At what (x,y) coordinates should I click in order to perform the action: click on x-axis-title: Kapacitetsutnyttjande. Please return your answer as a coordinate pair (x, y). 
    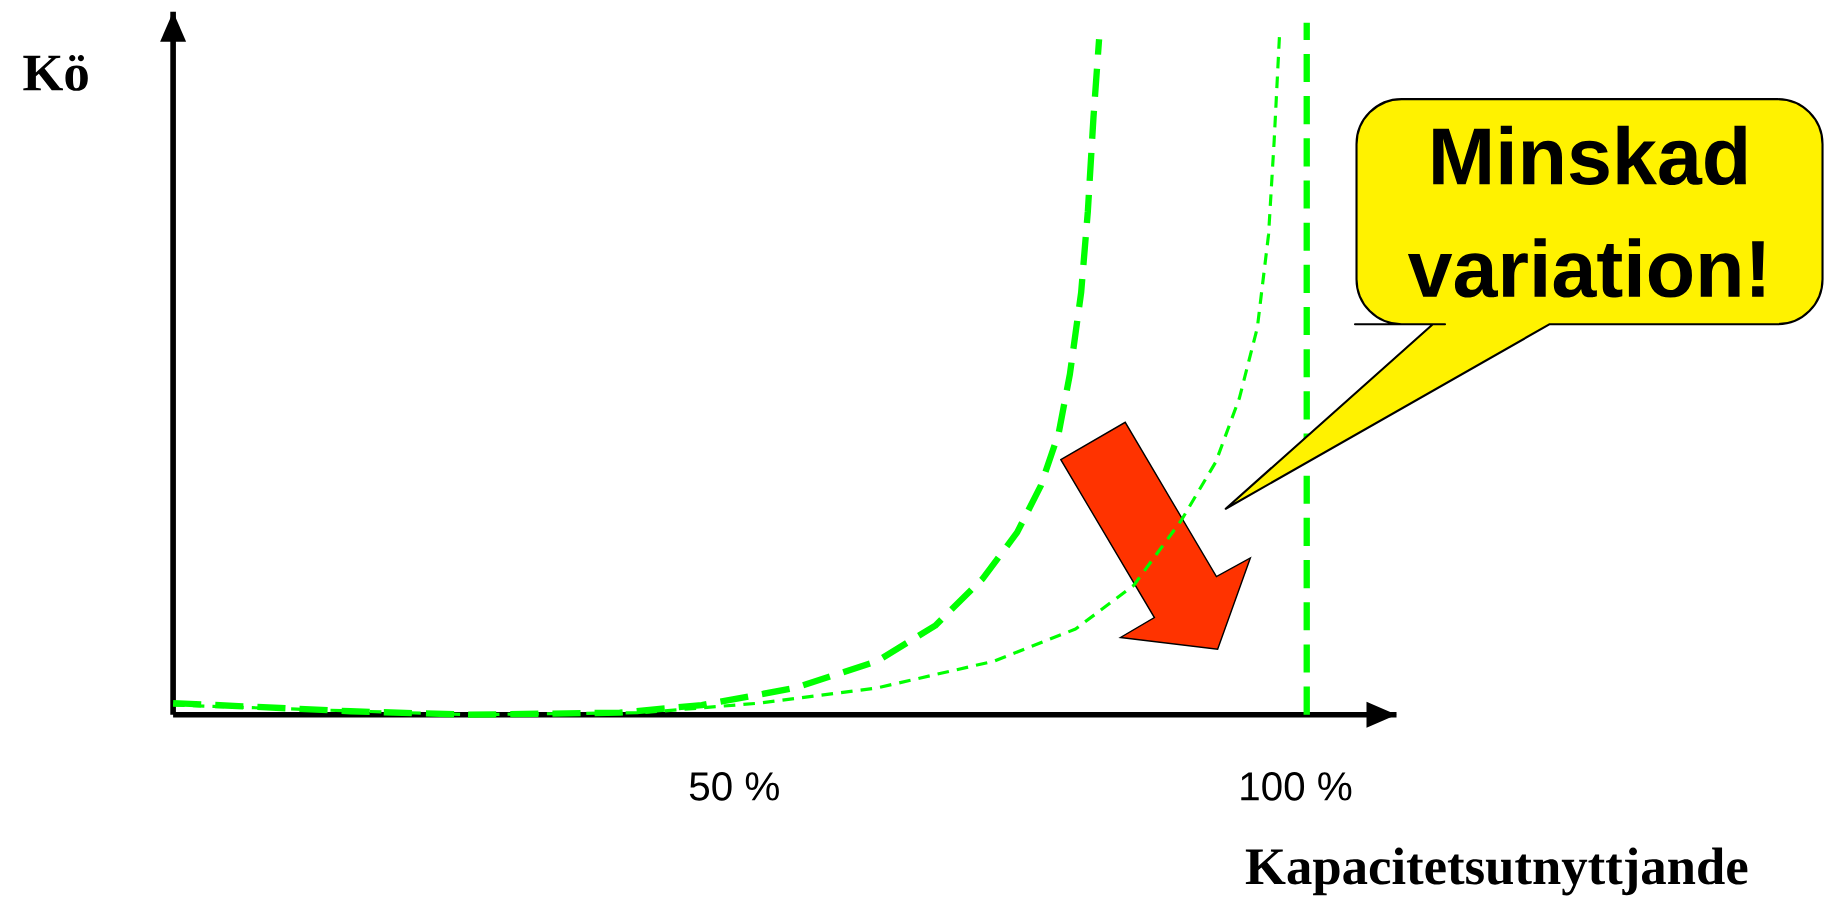
    Looking at the image, I should click on (1496, 871).